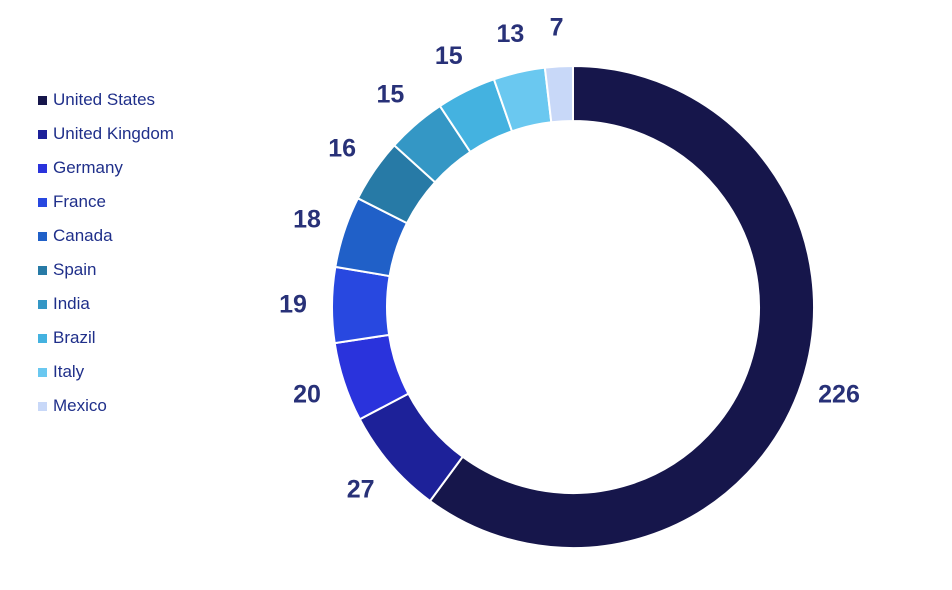  Describe the element at coordinates (80, 405) in the screenshot. I see `legend-label: Mexico` at that location.